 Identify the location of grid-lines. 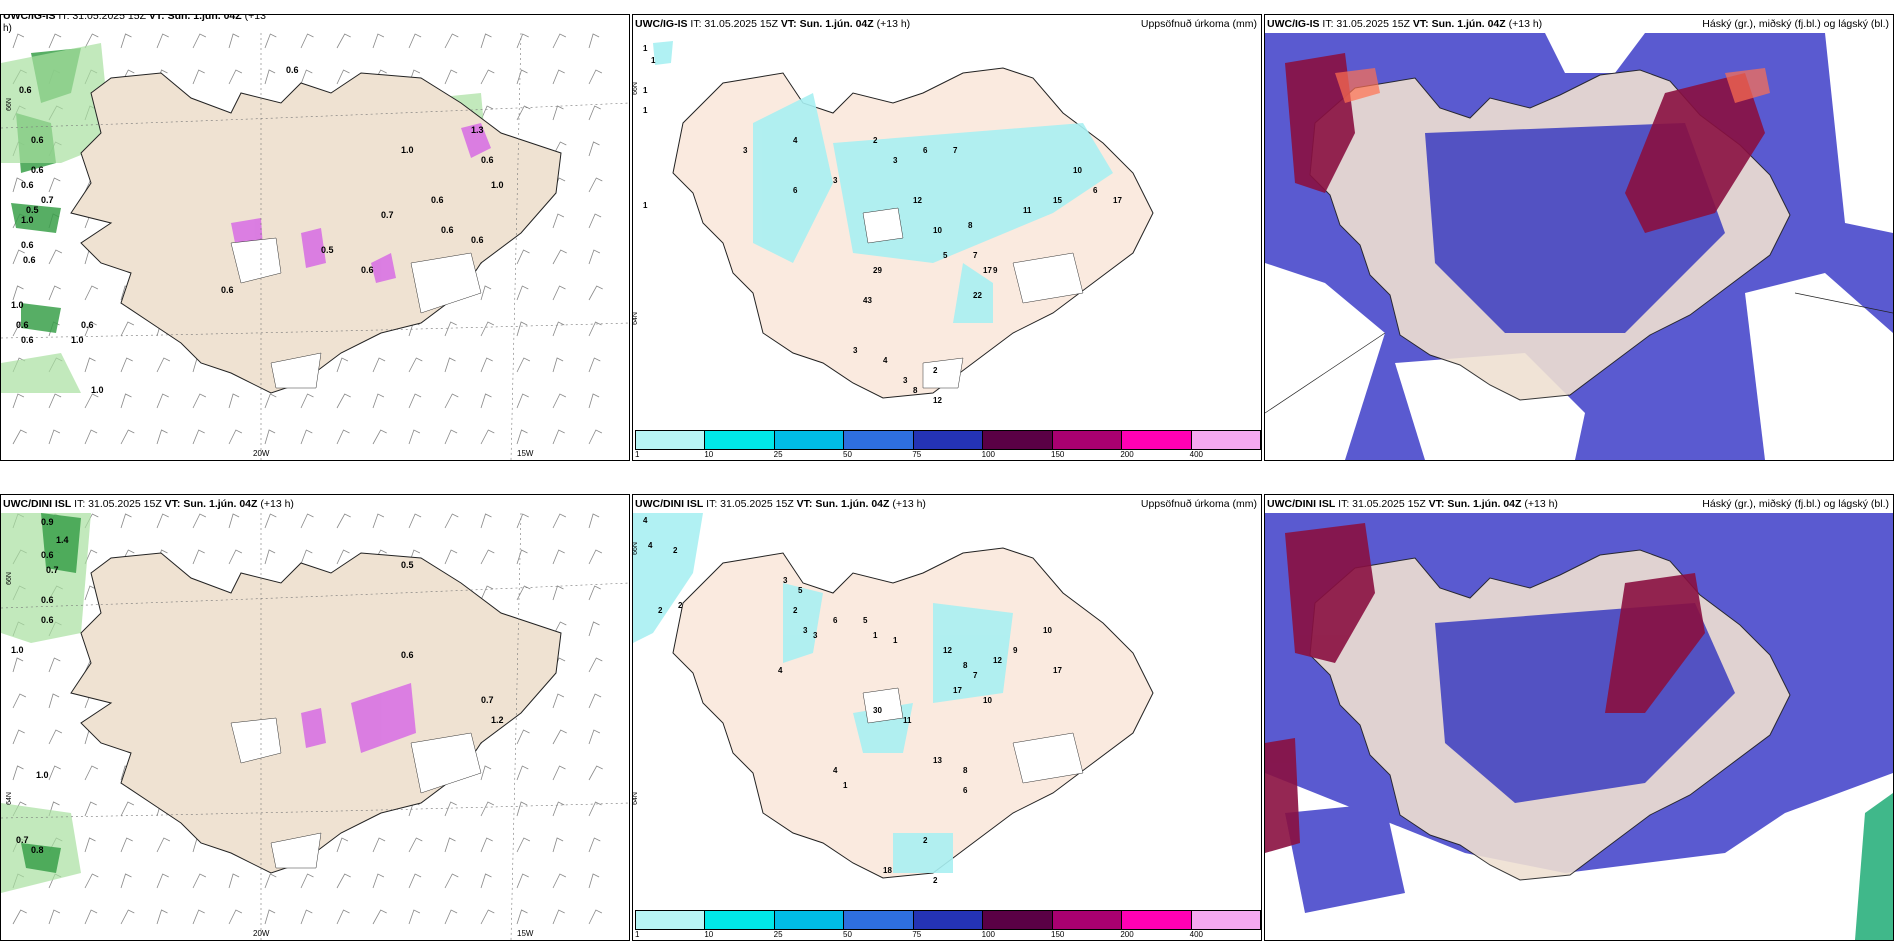
(315, 726).